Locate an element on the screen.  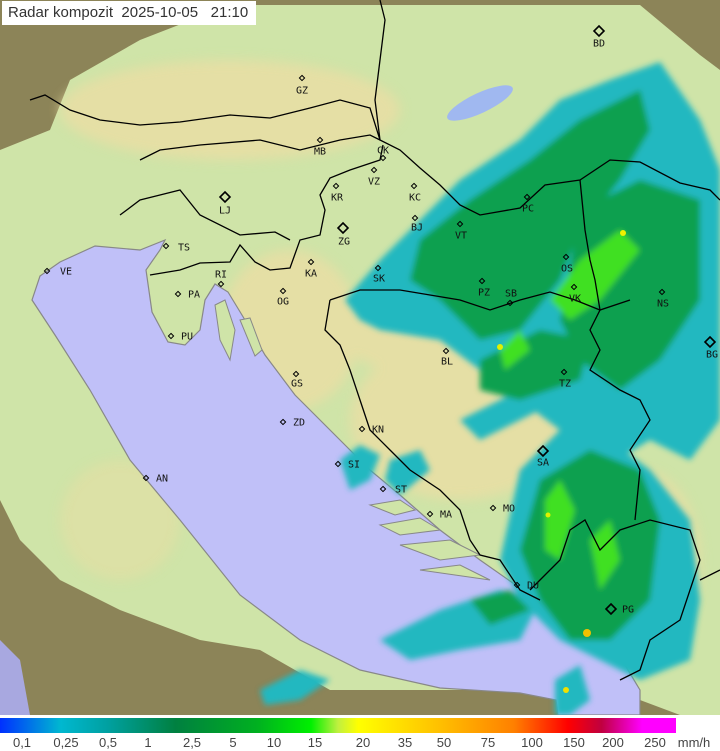
city-bj: BJ is located at coordinates (417, 224).